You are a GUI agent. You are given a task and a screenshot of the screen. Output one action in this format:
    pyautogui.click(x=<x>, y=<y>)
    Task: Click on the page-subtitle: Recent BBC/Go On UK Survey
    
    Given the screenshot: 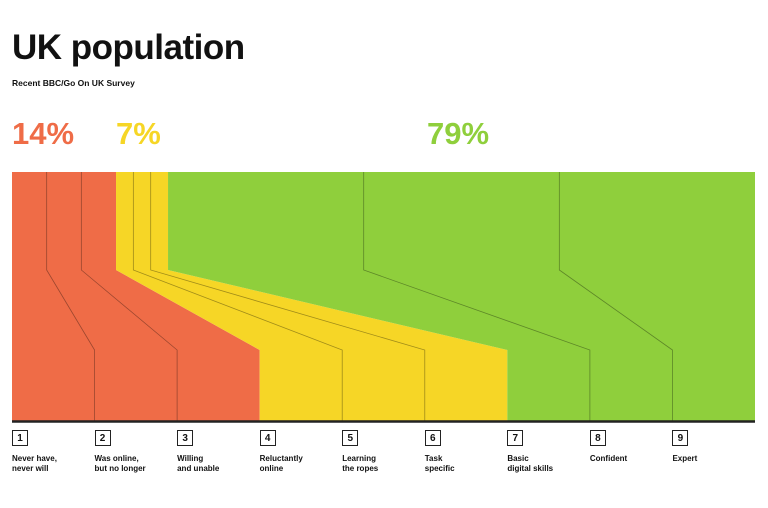 What is the action you would take?
    pyautogui.click(x=73, y=83)
    